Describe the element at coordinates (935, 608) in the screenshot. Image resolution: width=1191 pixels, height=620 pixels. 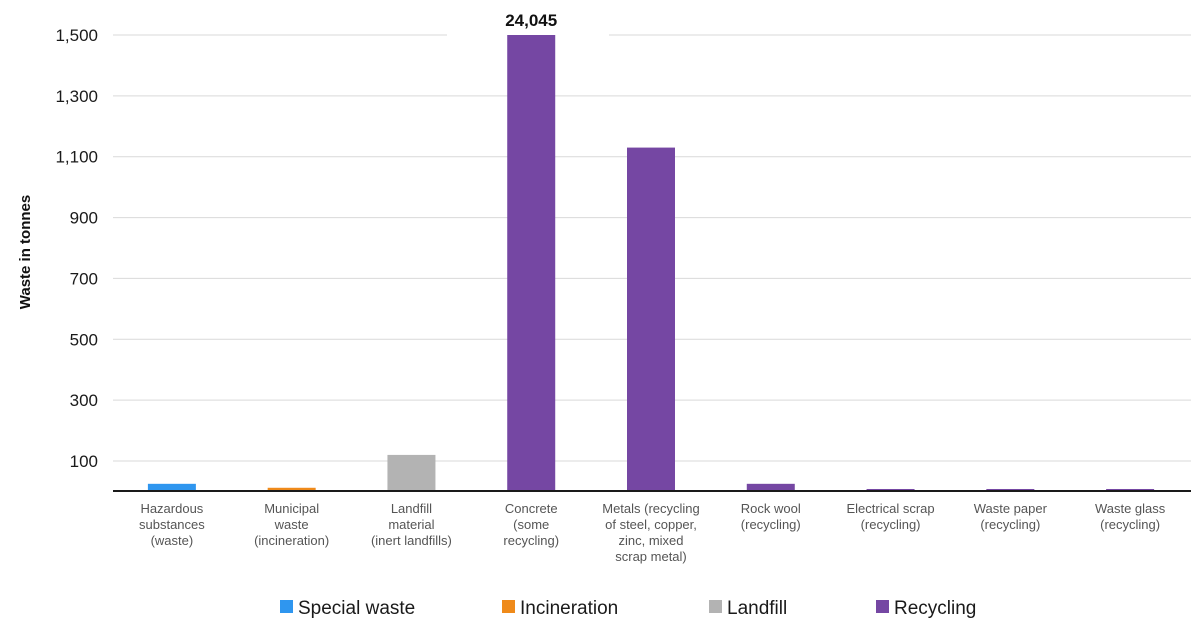
I see `legend-label: Recycling` at that location.